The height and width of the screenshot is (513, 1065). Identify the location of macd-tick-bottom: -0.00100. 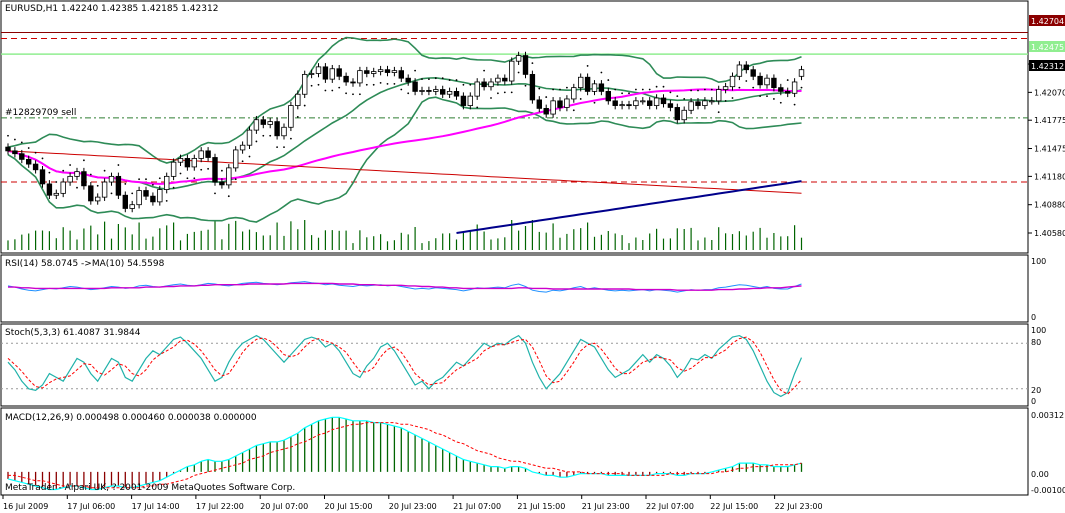
(1048, 490).